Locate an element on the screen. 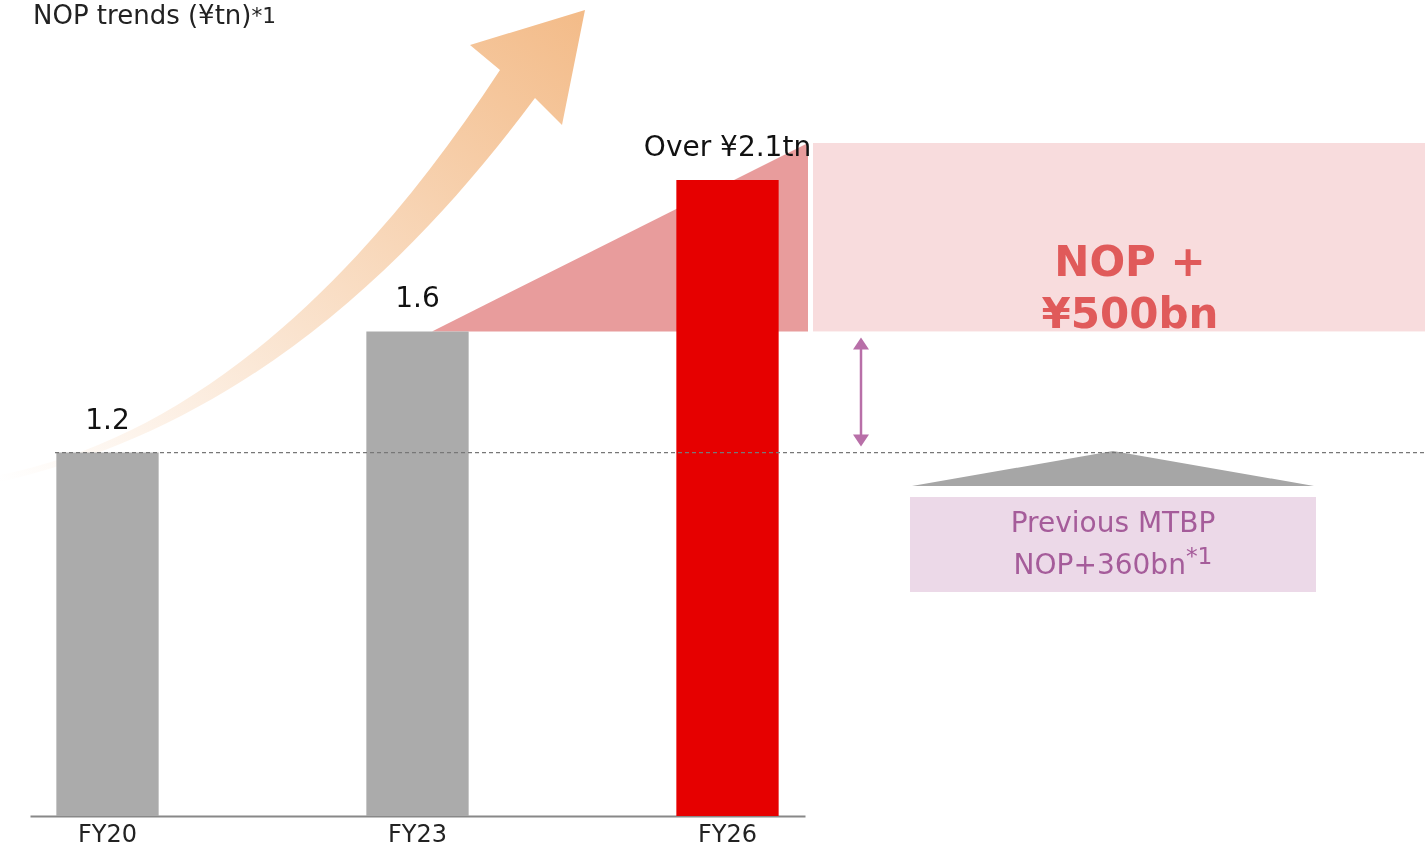  text: NOP +¥500bn is located at coordinates (1130, 287).